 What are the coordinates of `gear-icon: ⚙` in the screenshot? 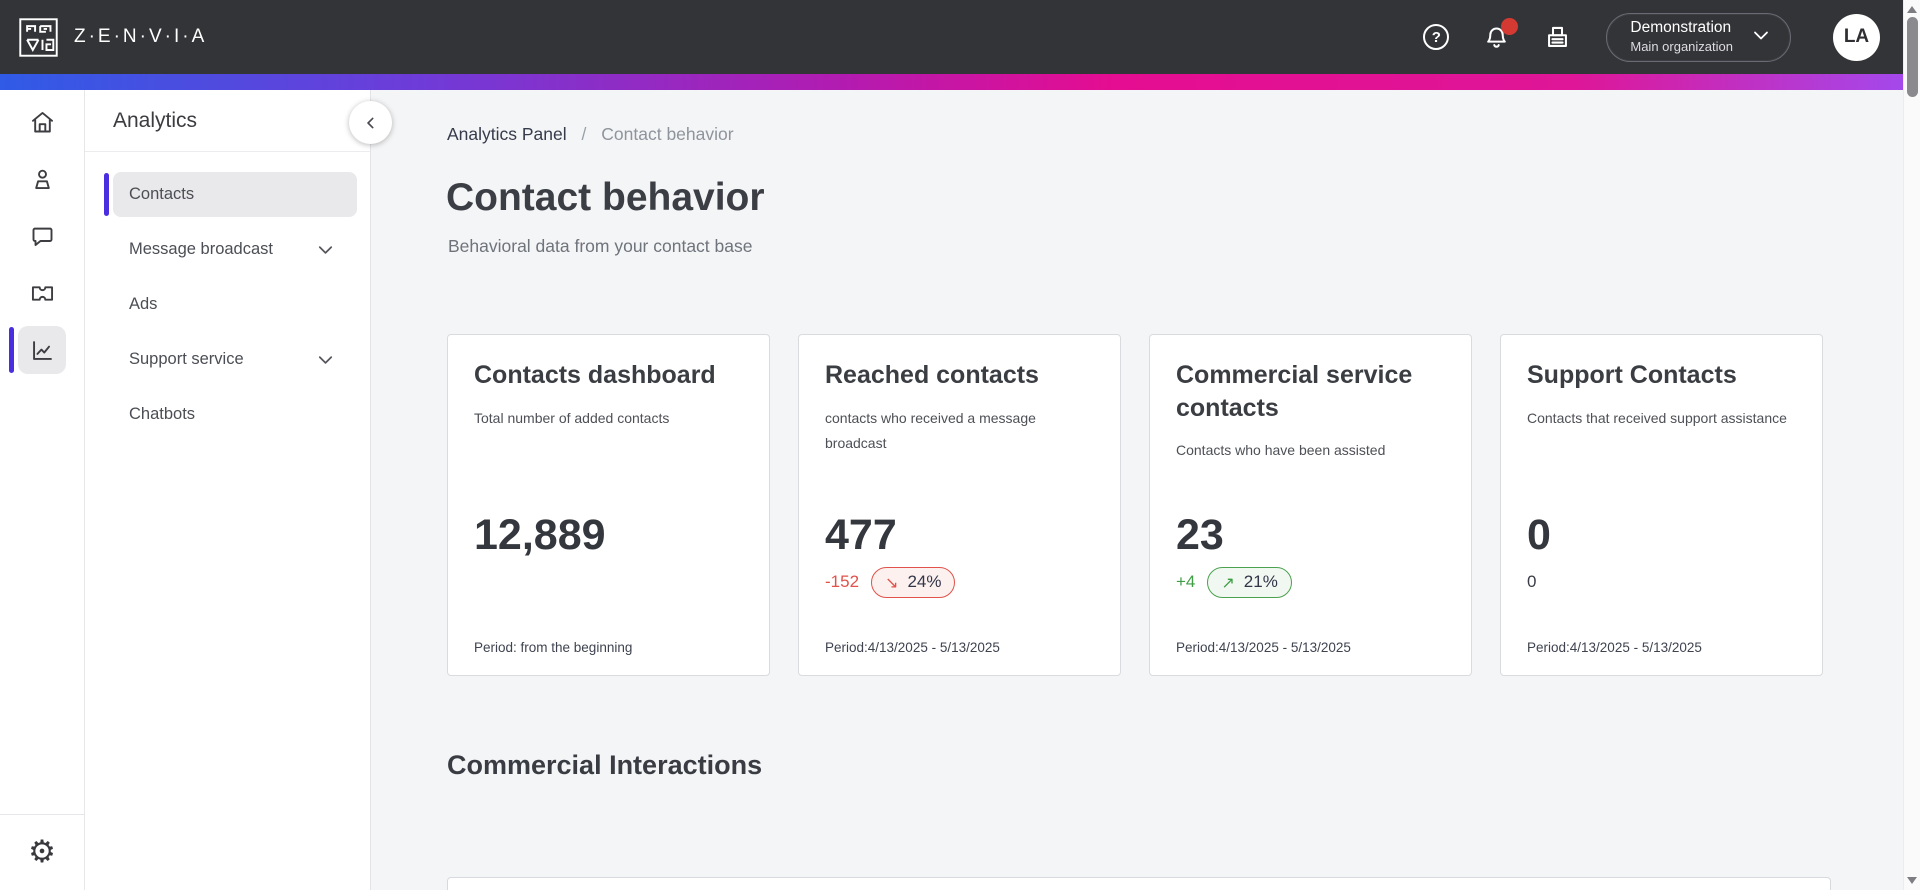 It's located at (42, 852).